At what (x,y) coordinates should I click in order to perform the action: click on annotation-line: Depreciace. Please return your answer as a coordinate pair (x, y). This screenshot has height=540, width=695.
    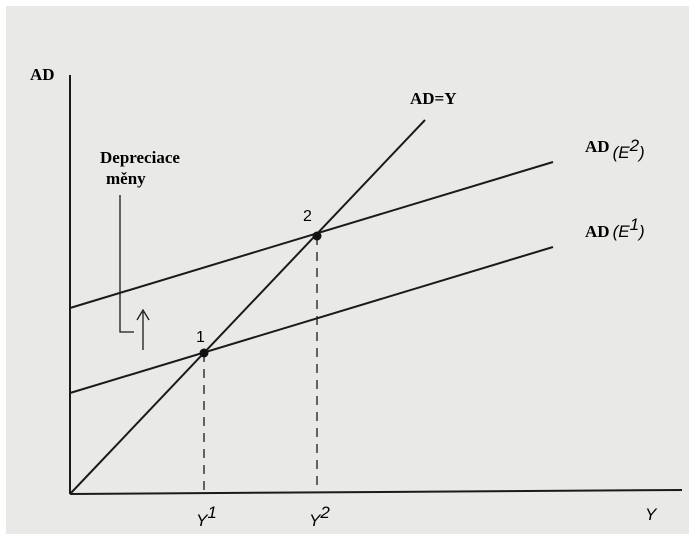
    Looking at the image, I should click on (140, 157).